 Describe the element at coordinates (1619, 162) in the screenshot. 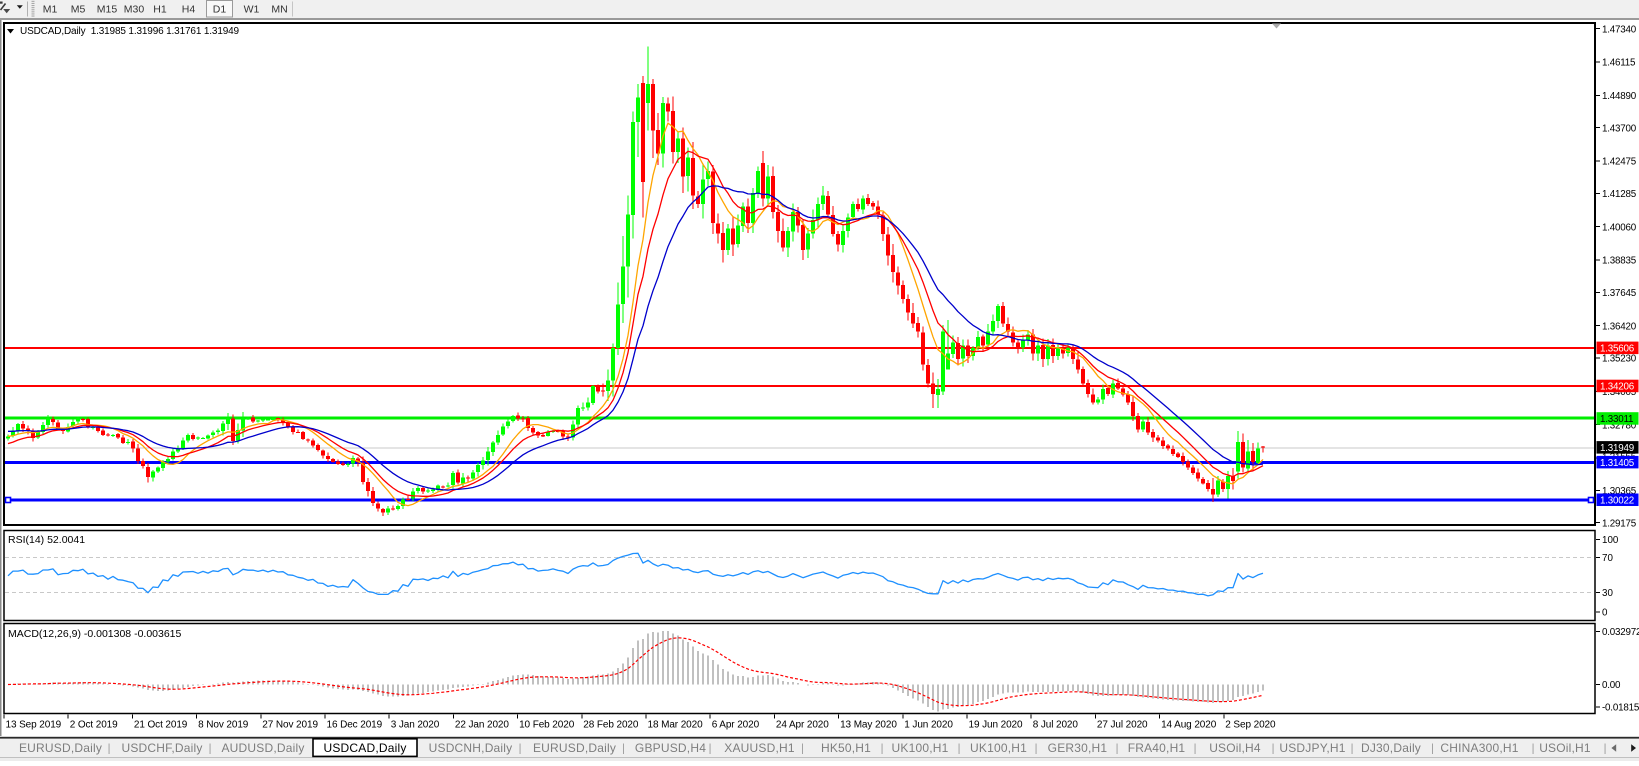

I see `svg-text: 1.42475` at that location.